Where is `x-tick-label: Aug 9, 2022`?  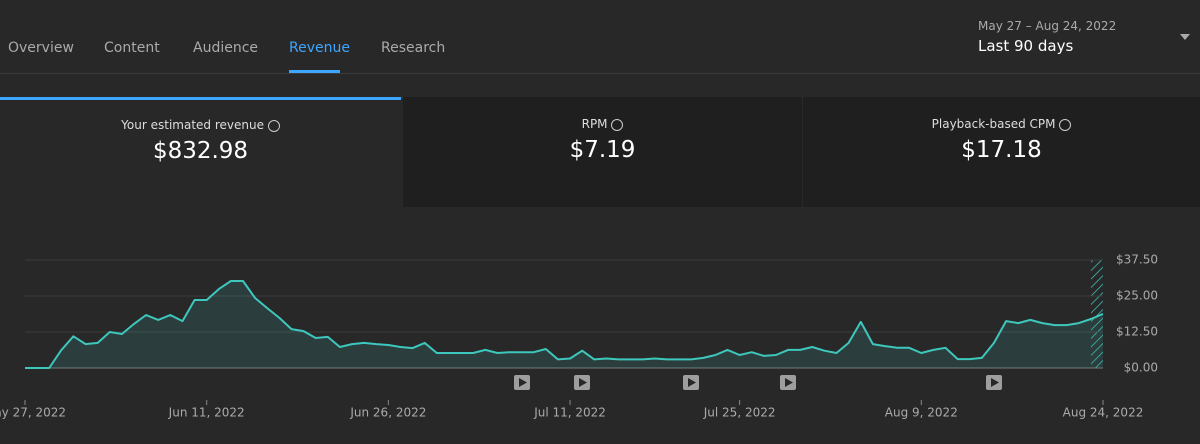 x-tick-label: Aug 9, 2022 is located at coordinates (921, 413).